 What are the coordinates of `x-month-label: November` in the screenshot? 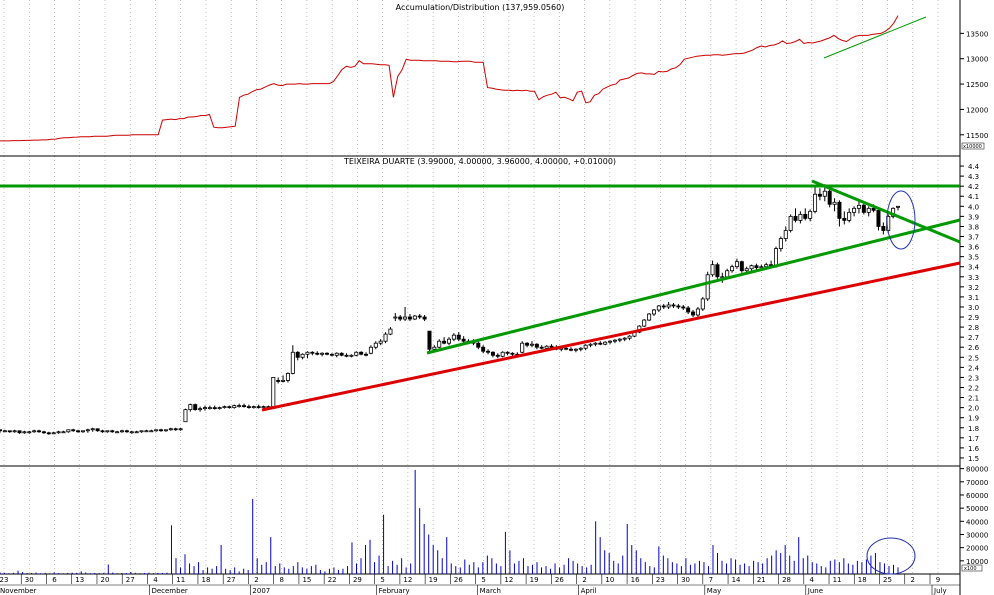 It's located at (18, 591).